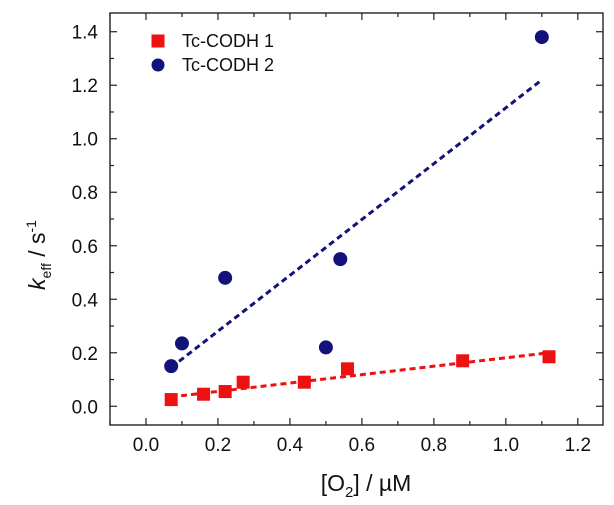 The width and height of the screenshot is (614, 505). What do you see at coordinates (85, 33) in the screenshot?
I see `y-tick-label: 1.4` at bounding box center [85, 33].